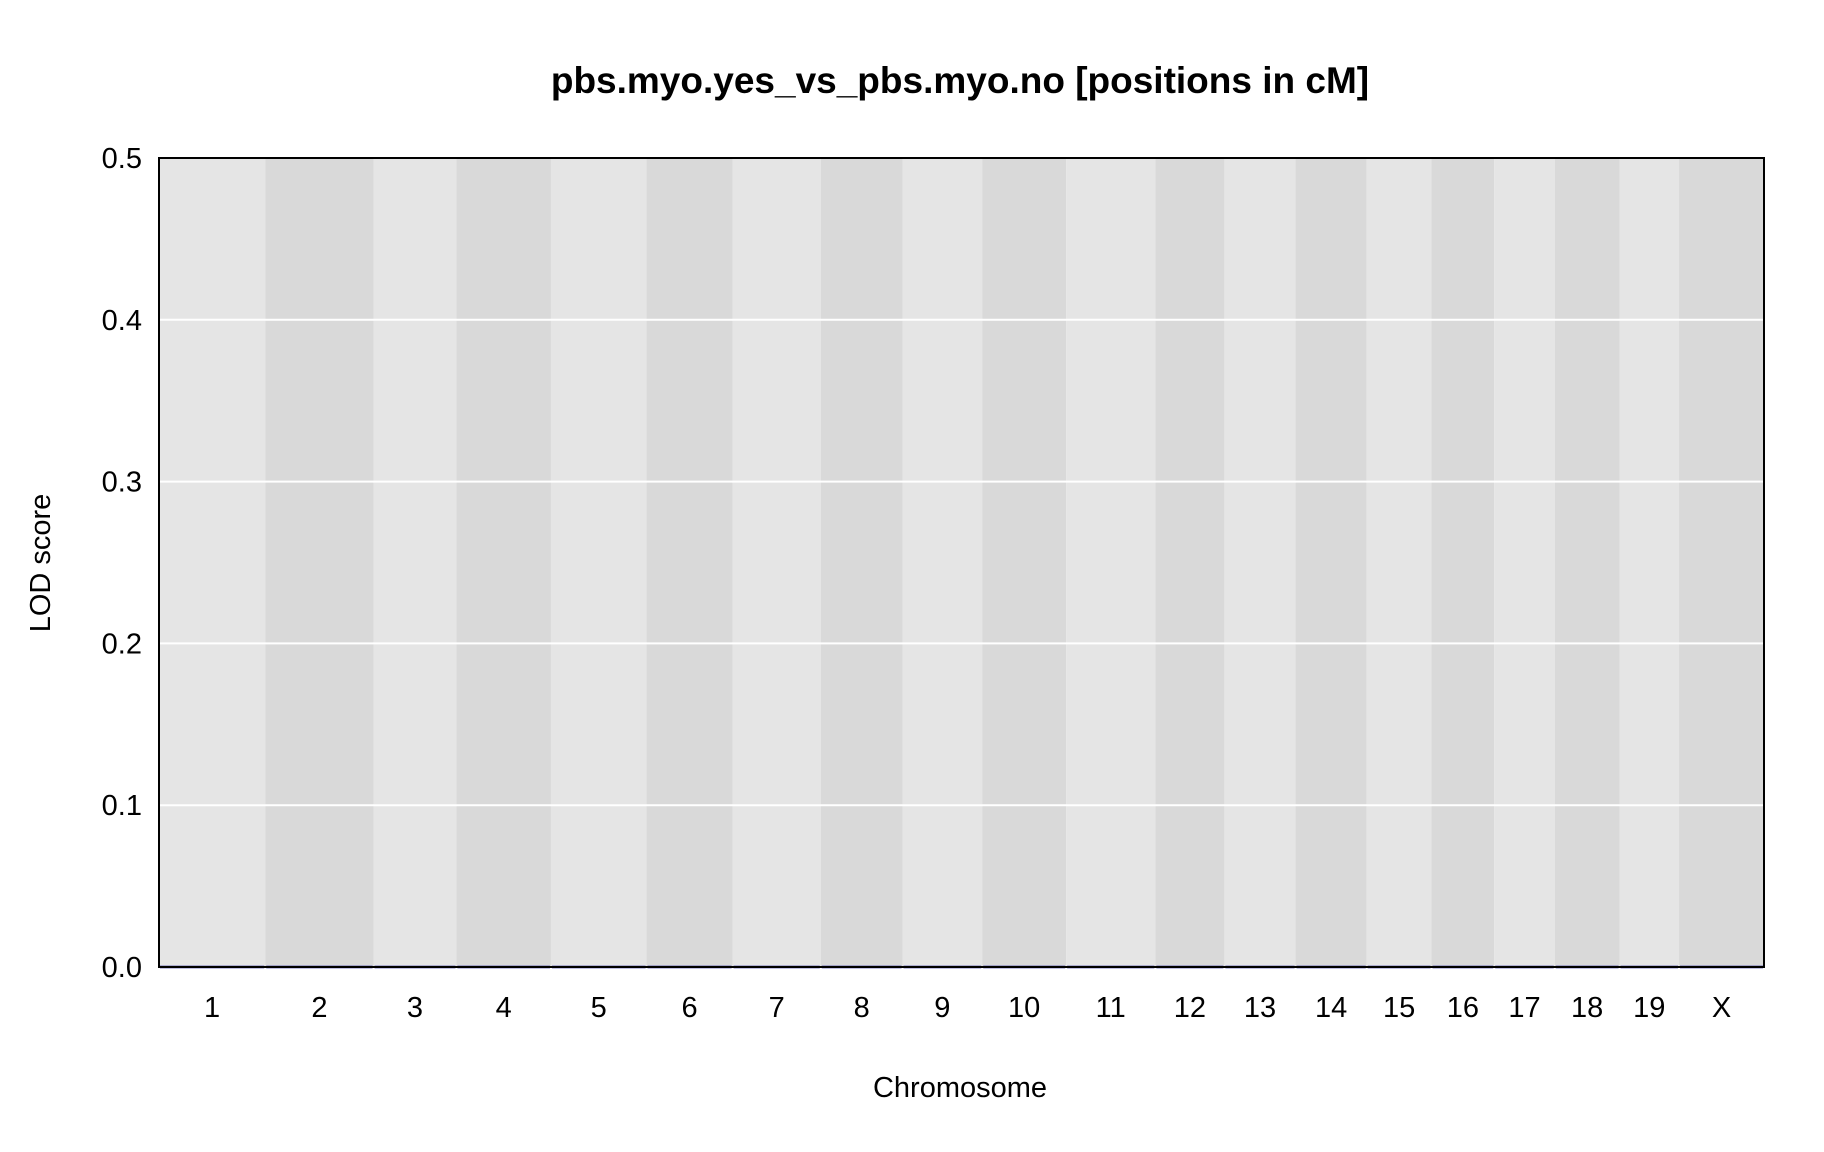  What do you see at coordinates (1721, 1008) in the screenshot?
I see `x-tick-label-X: X` at bounding box center [1721, 1008].